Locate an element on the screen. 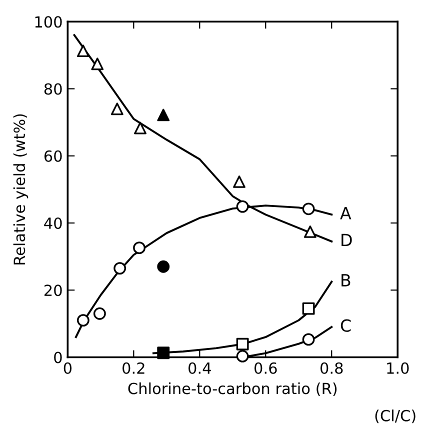 This screenshot has height=433, width=423. legend-label: A is located at coordinates (346, 213).